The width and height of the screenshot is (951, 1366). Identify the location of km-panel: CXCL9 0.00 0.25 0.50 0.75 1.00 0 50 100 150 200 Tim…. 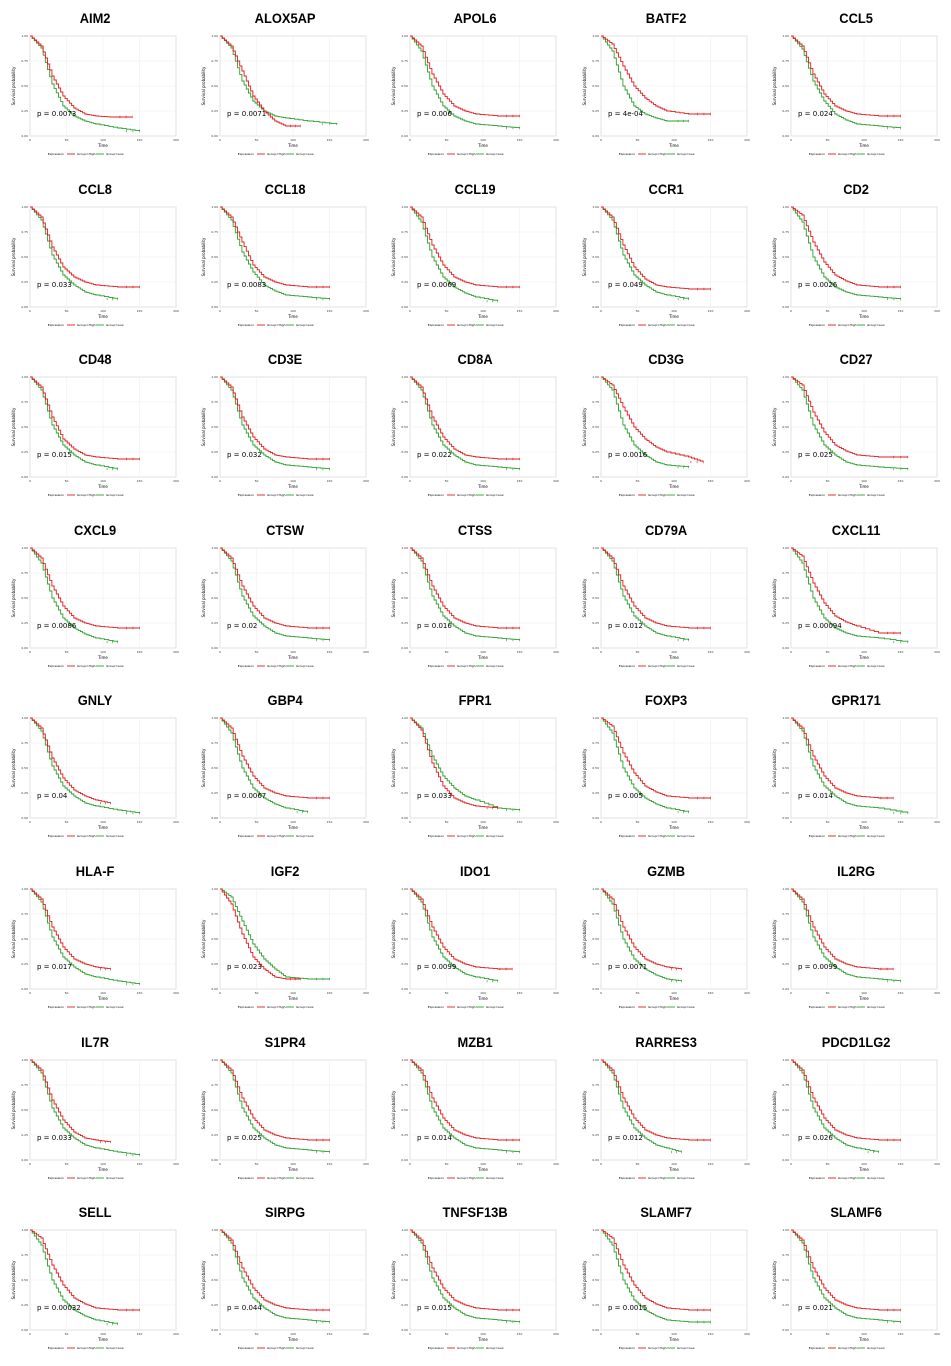
(95, 602).